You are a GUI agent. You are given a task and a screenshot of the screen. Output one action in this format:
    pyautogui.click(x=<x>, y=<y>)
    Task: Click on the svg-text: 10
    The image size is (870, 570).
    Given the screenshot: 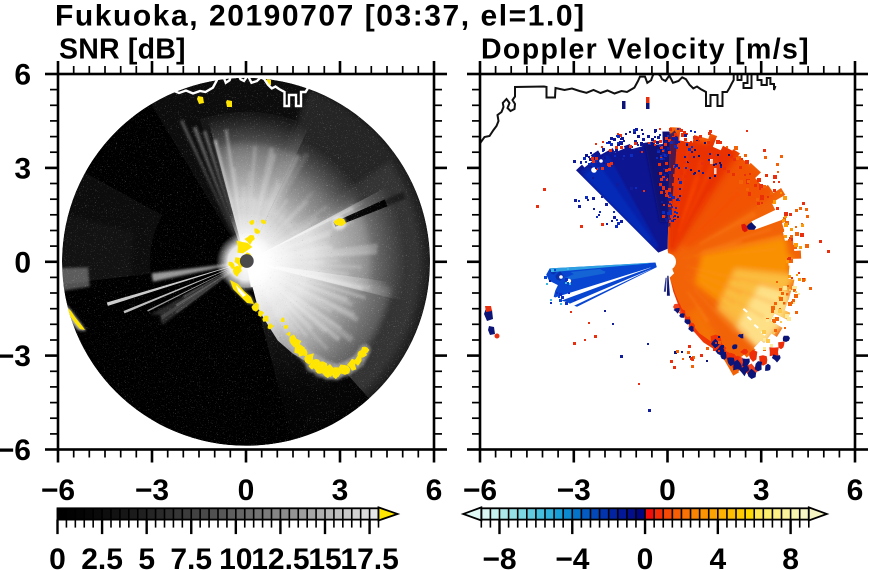 What is the action you would take?
    pyautogui.click(x=235, y=556)
    